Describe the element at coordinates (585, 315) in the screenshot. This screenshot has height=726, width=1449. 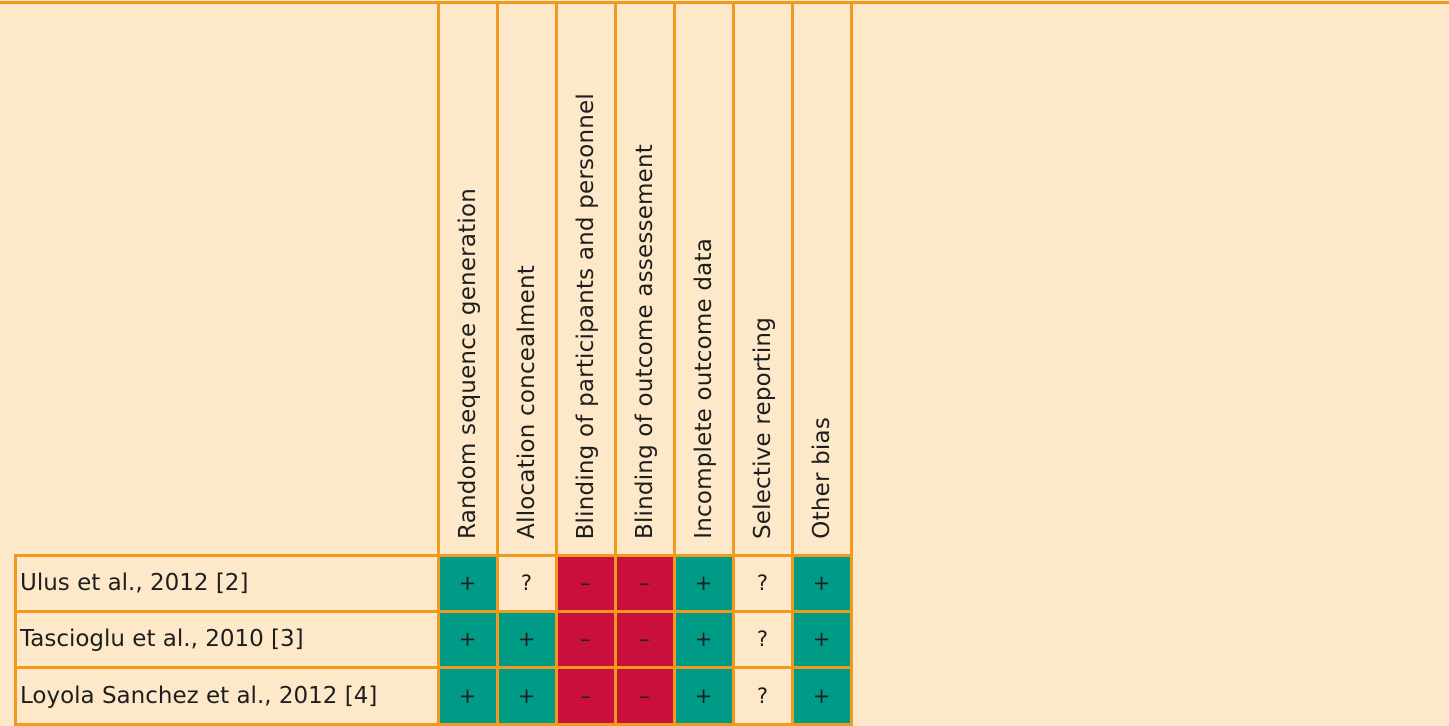
I see `domain-header-label: Blinding of participants and personnel` at that location.